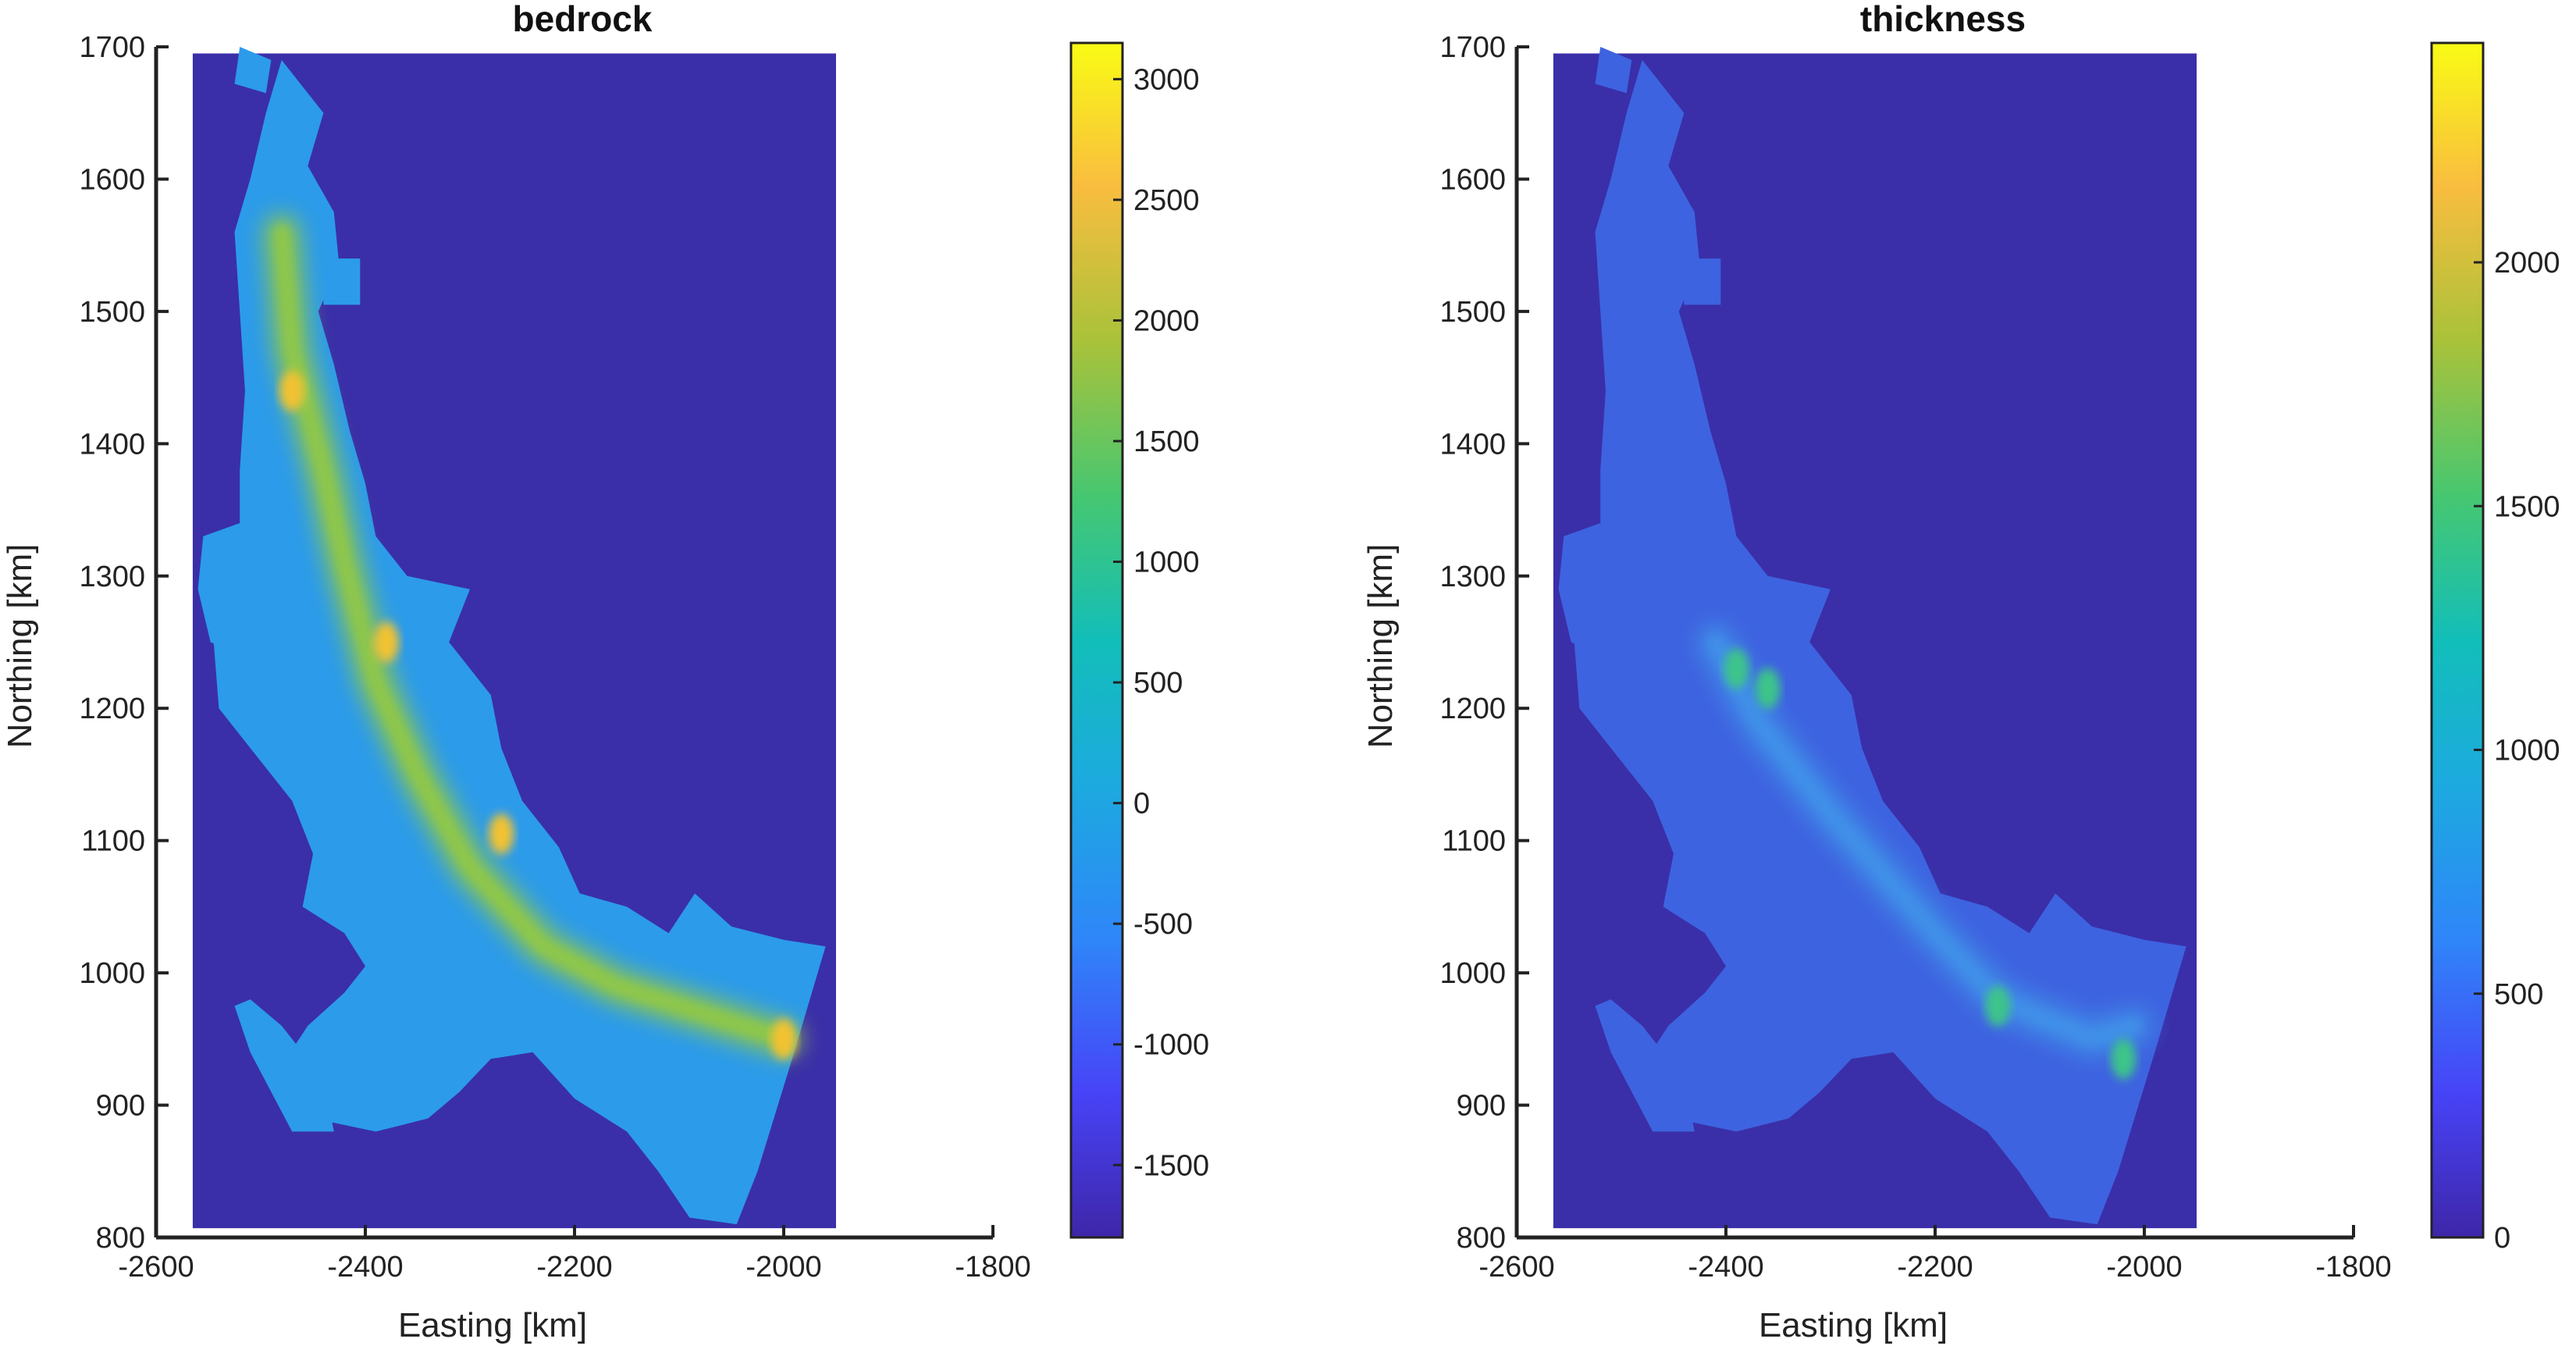 This screenshot has width=2576, height=1353. Describe the element at coordinates (1139, 640) in the screenshot. I see `colorbar-bedrock: -1500 -1000 -500 0 500 1000 1500 2000 2500 3000` at that location.